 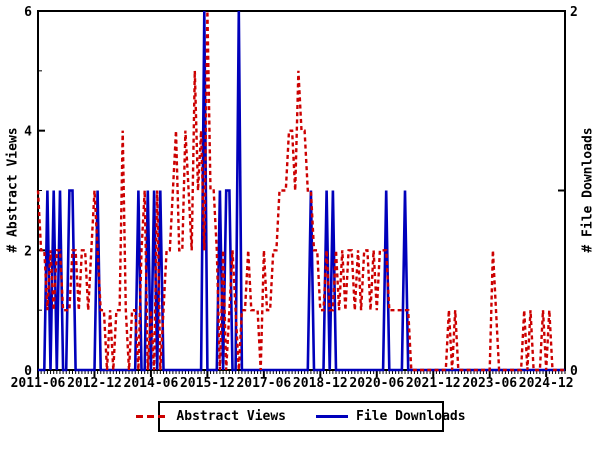 I want to click on y-axis-left-title: # Abstract Views, so click(x=13, y=190).